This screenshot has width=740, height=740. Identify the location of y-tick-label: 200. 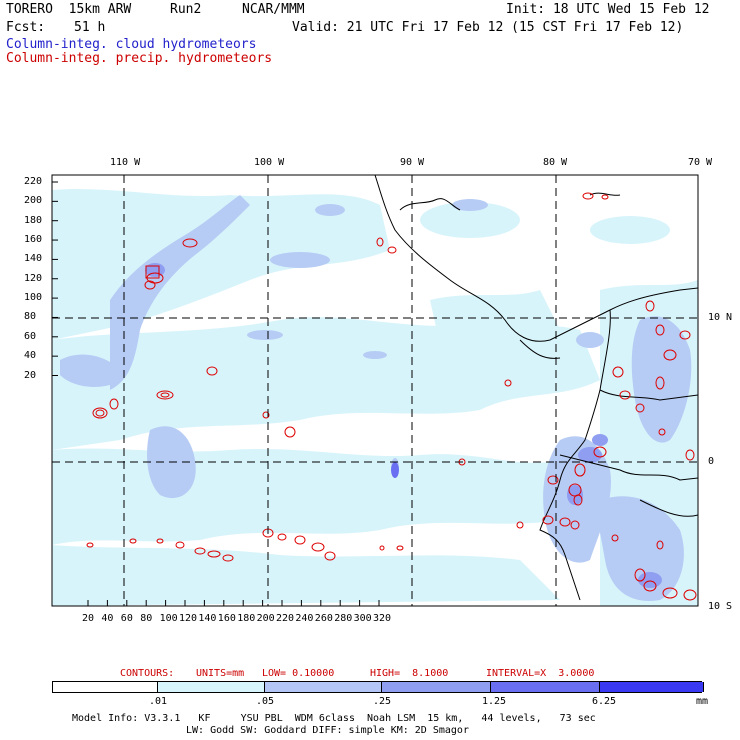
(33, 201).